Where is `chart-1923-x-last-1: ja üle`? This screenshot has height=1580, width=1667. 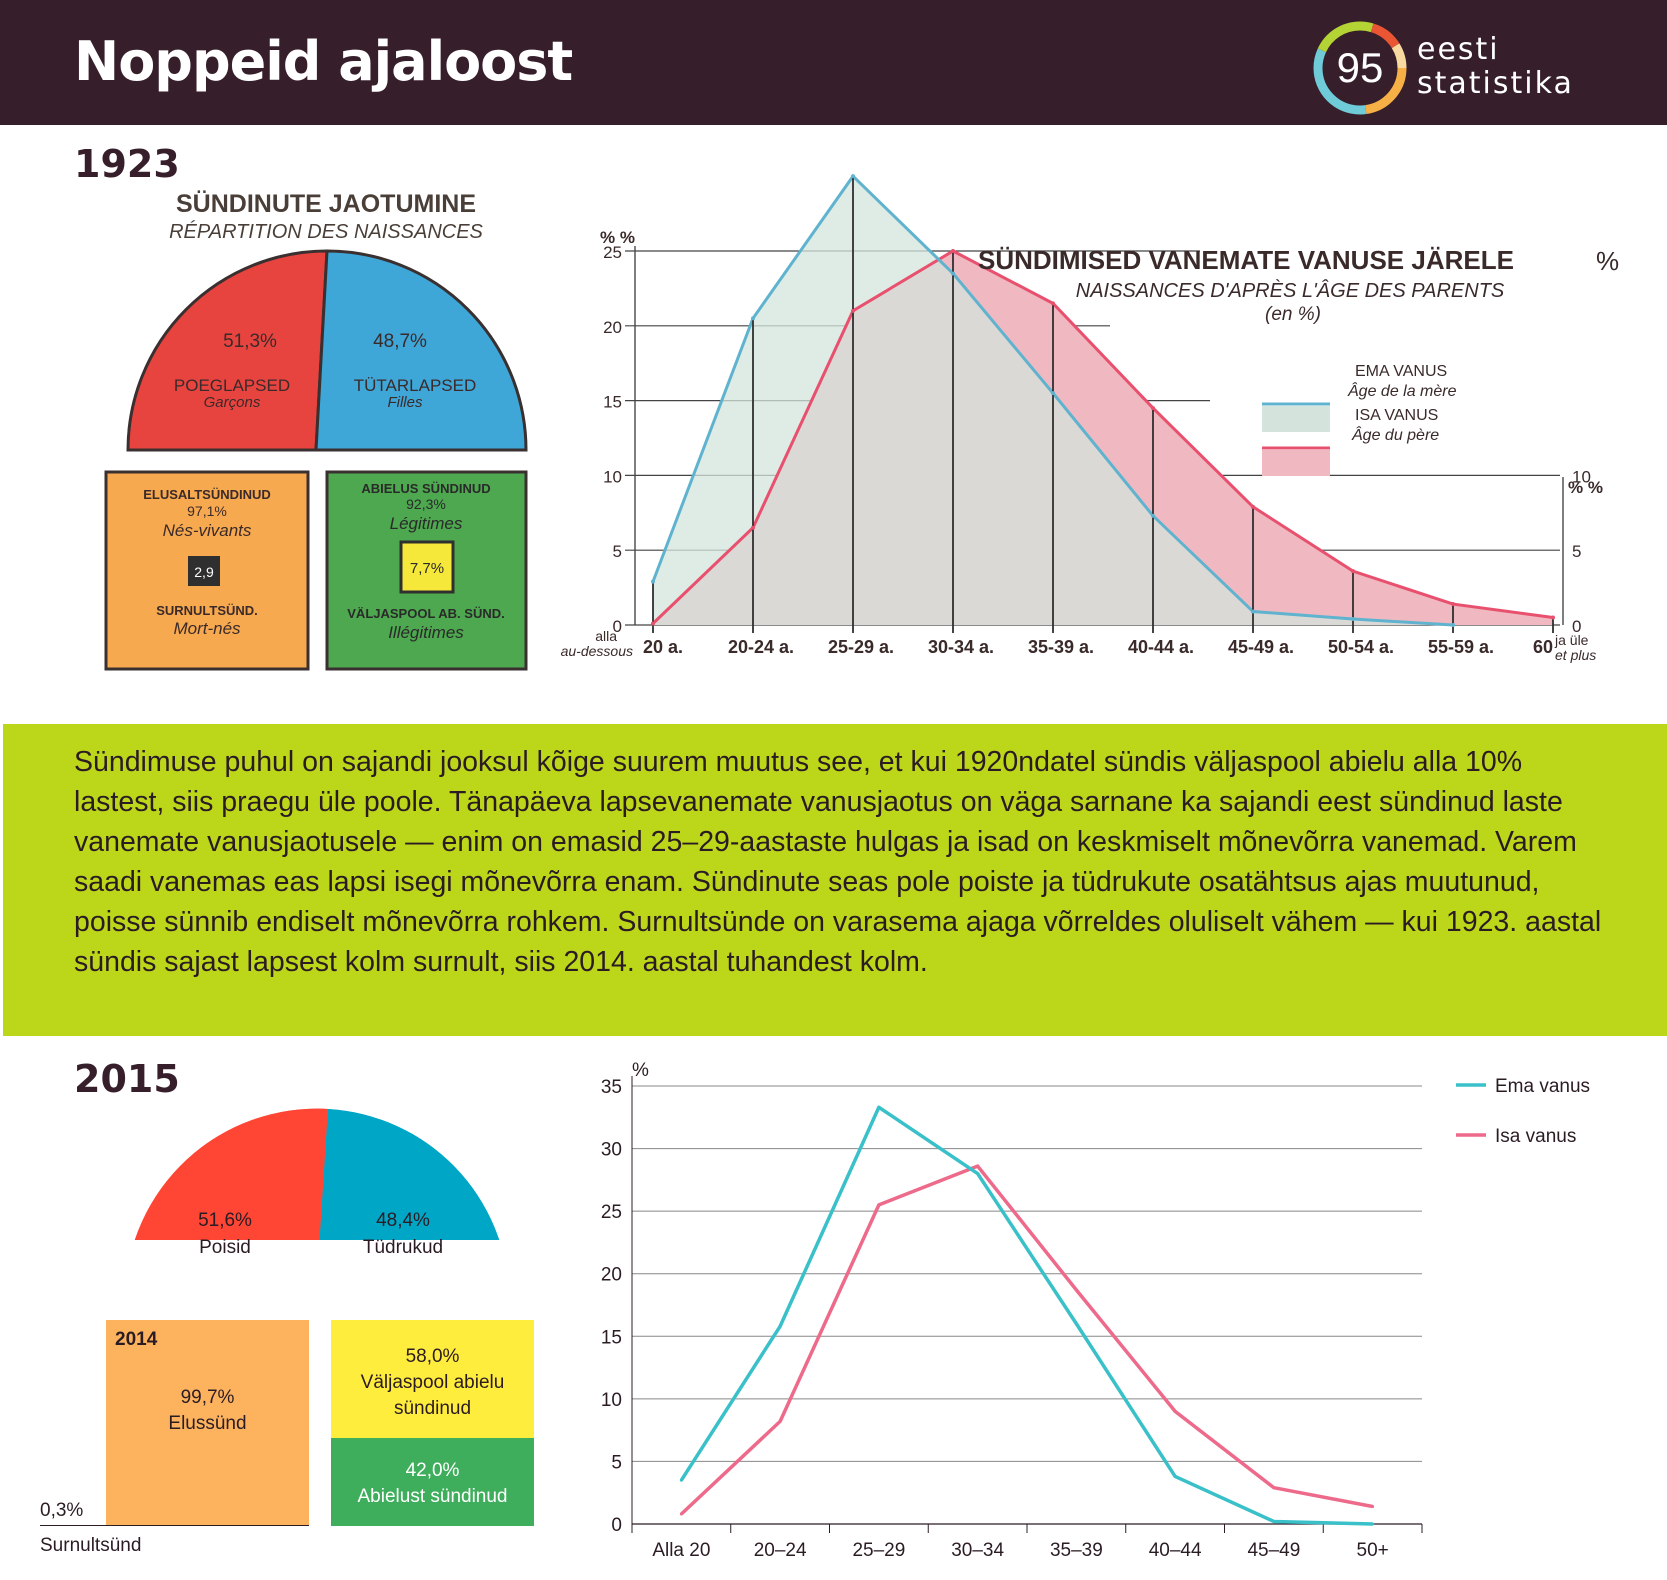
chart-1923-x-last-1: ja üle is located at coordinates (1571, 640).